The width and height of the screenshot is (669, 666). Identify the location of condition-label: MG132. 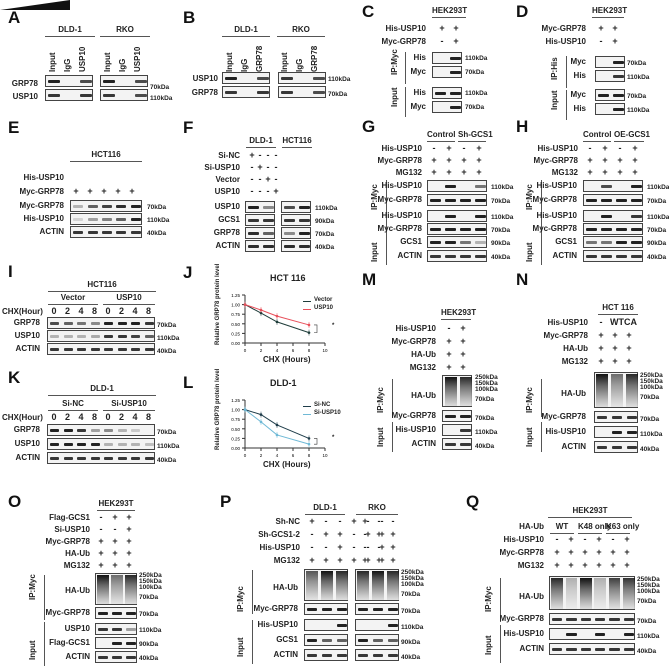
(76, 565).